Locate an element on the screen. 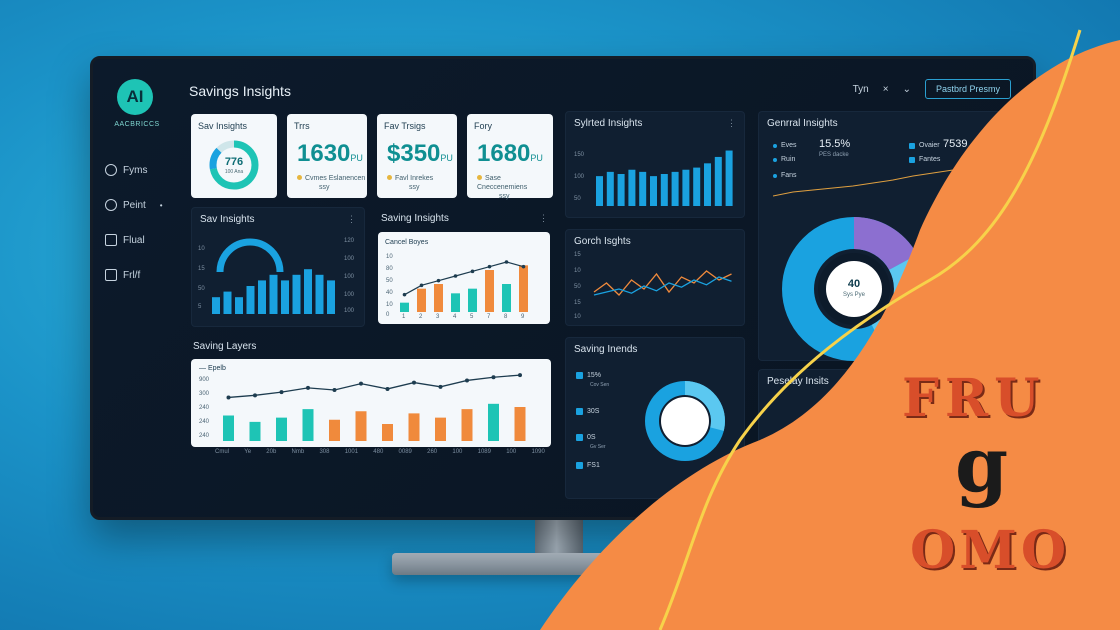 Image resolution: width=1120 pixels, height=630 pixels. tick-label: 240 is located at coordinates (204, 408).